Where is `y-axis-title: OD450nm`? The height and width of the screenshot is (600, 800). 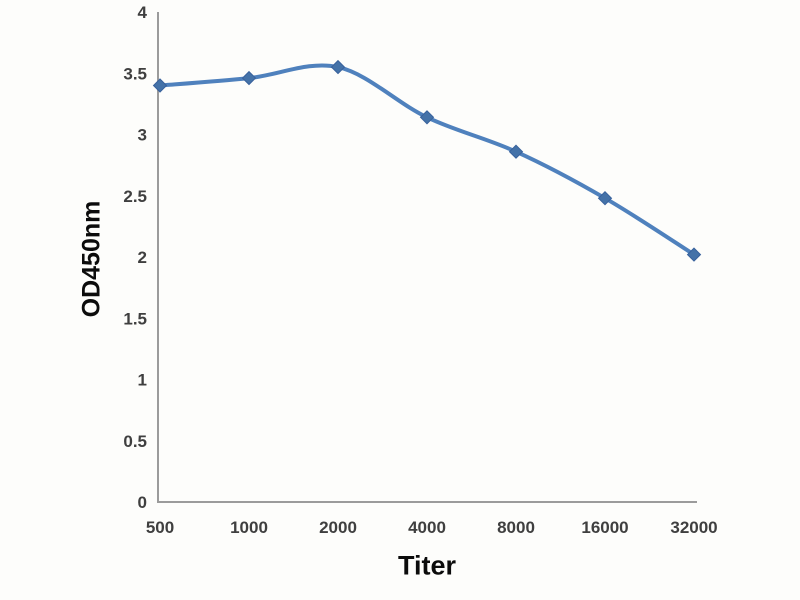 y-axis-title: OD450nm is located at coordinates (91, 259).